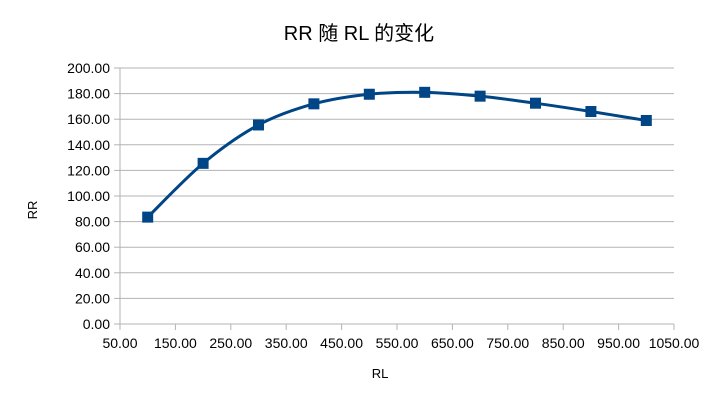 The height and width of the screenshot is (404, 718). I want to click on y-tick-label: 140.00, so click(88, 145).